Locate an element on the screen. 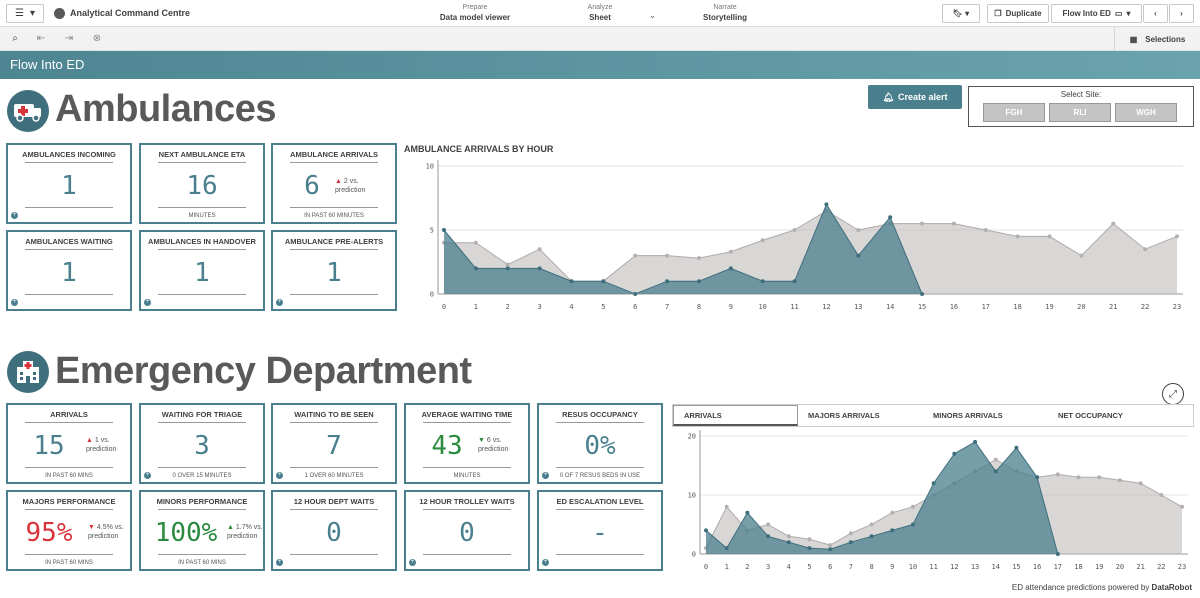  tab-minors-arrivals: MINORS ARRIVALS is located at coordinates (968, 415).